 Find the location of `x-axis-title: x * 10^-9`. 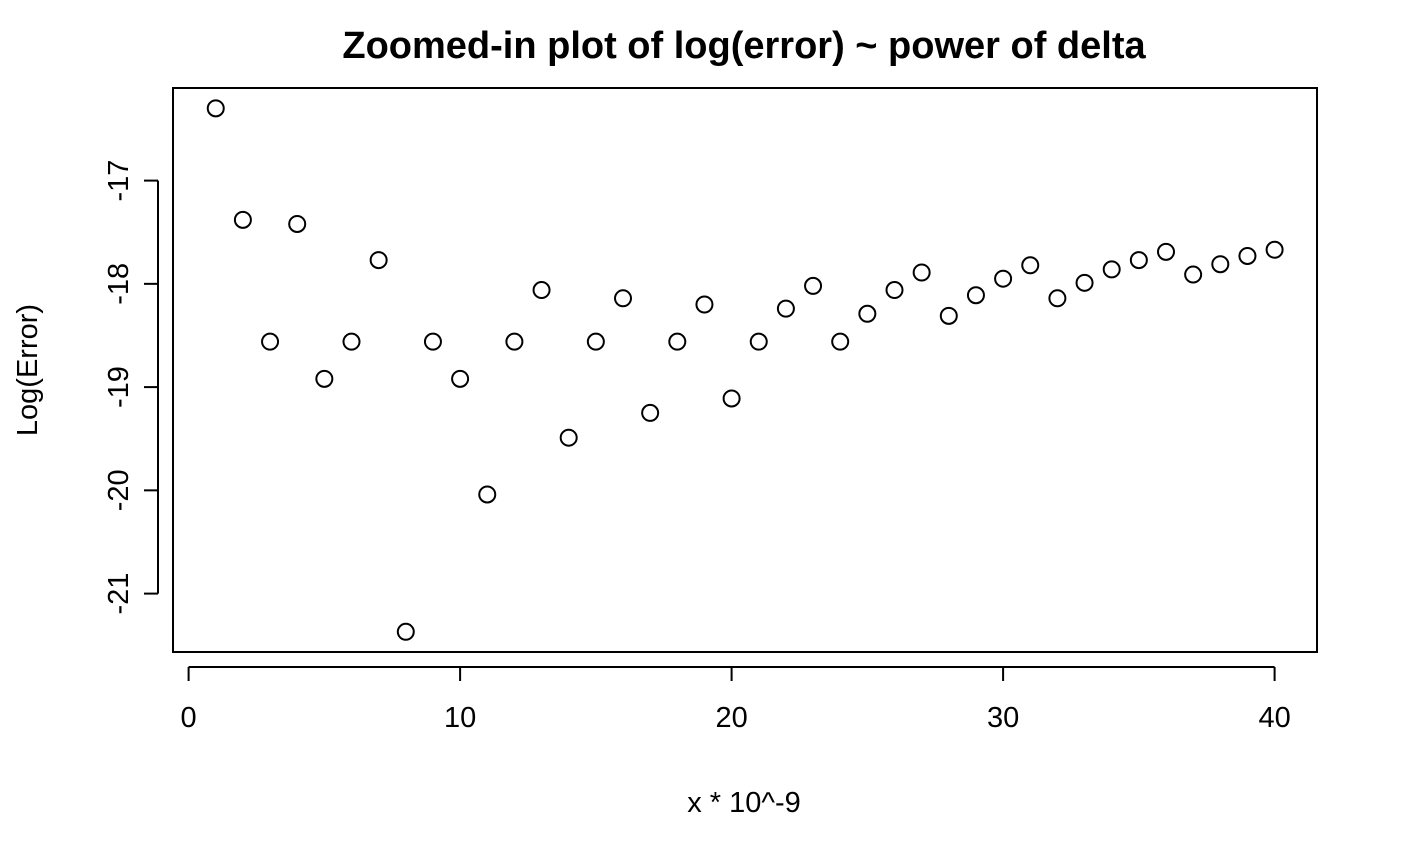

x-axis-title: x * 10^-9 is located at coordinates (744, 803).